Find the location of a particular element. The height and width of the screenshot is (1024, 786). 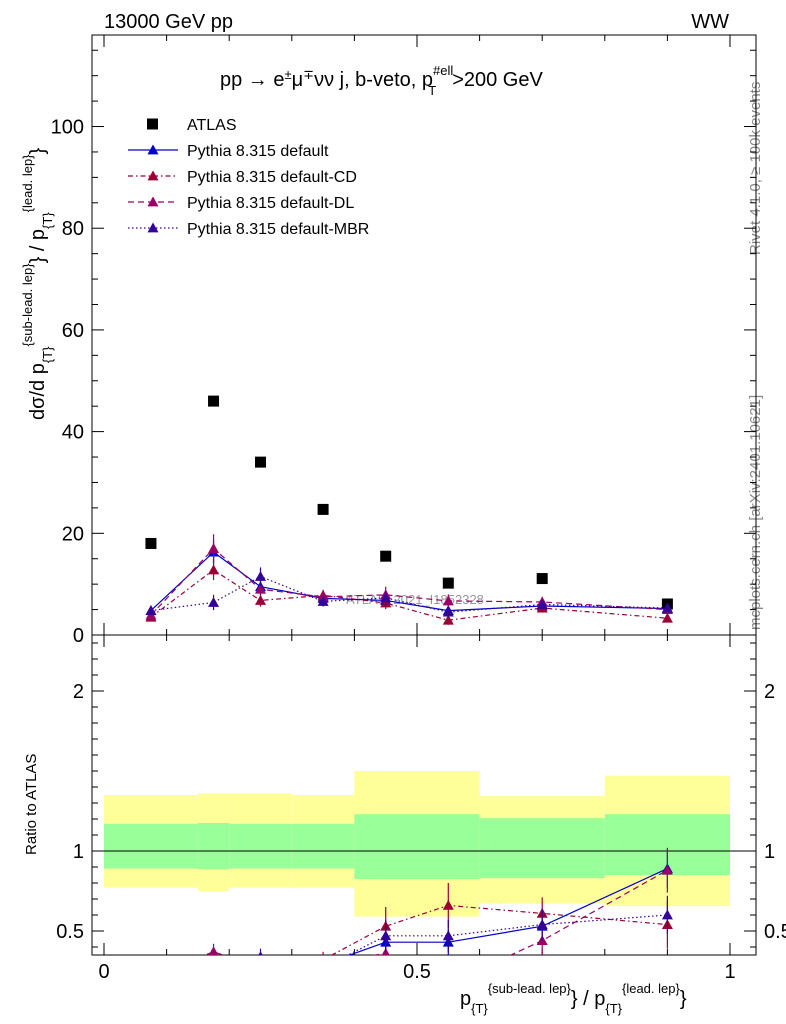

ratio-ytick-label: 1 is located at coordinates (78, 852).